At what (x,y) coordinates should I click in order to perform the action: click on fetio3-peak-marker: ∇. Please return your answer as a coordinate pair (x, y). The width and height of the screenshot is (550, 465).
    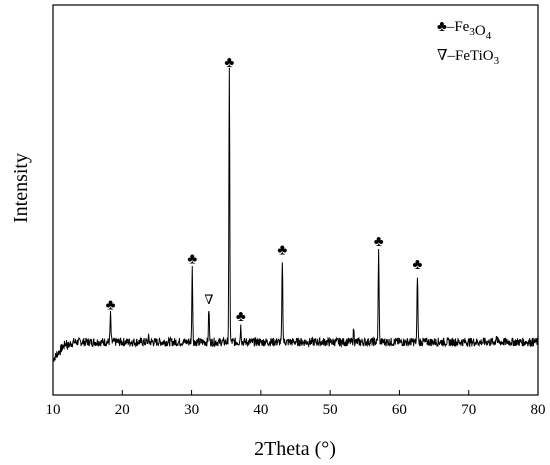
    Looking at the image, I should click on (208, 299).